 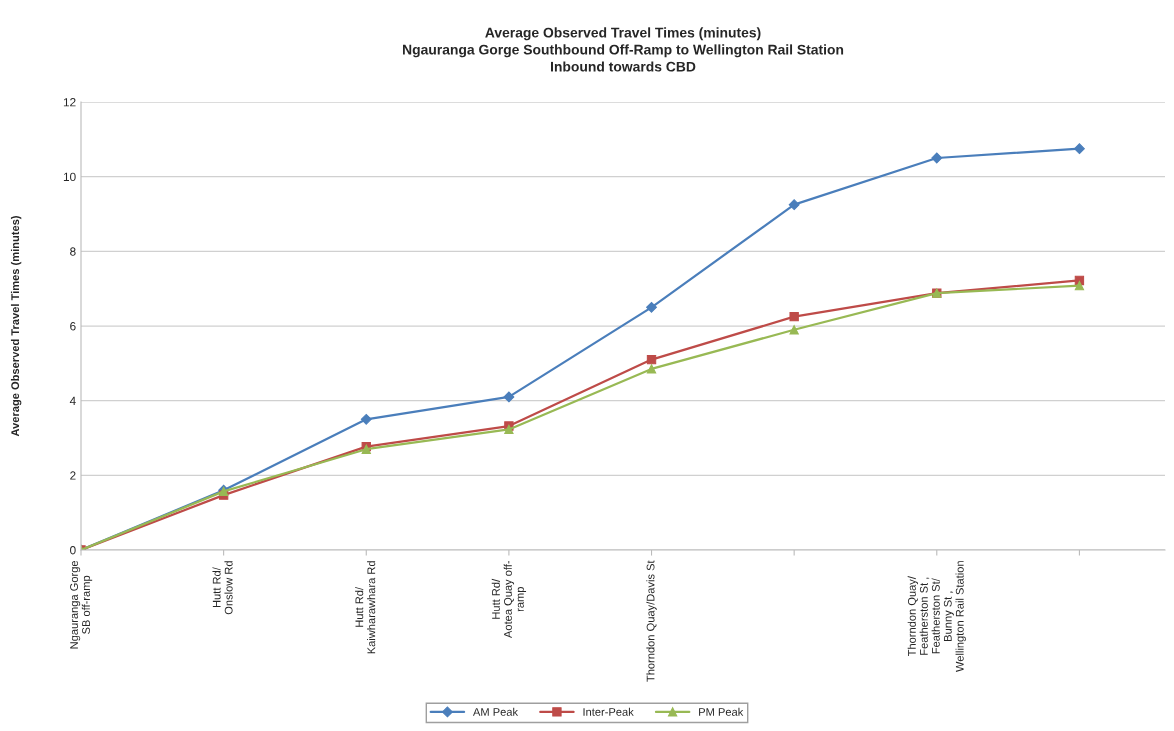 I want to click on y-tick-label: 6, so click(x=73, y=326).